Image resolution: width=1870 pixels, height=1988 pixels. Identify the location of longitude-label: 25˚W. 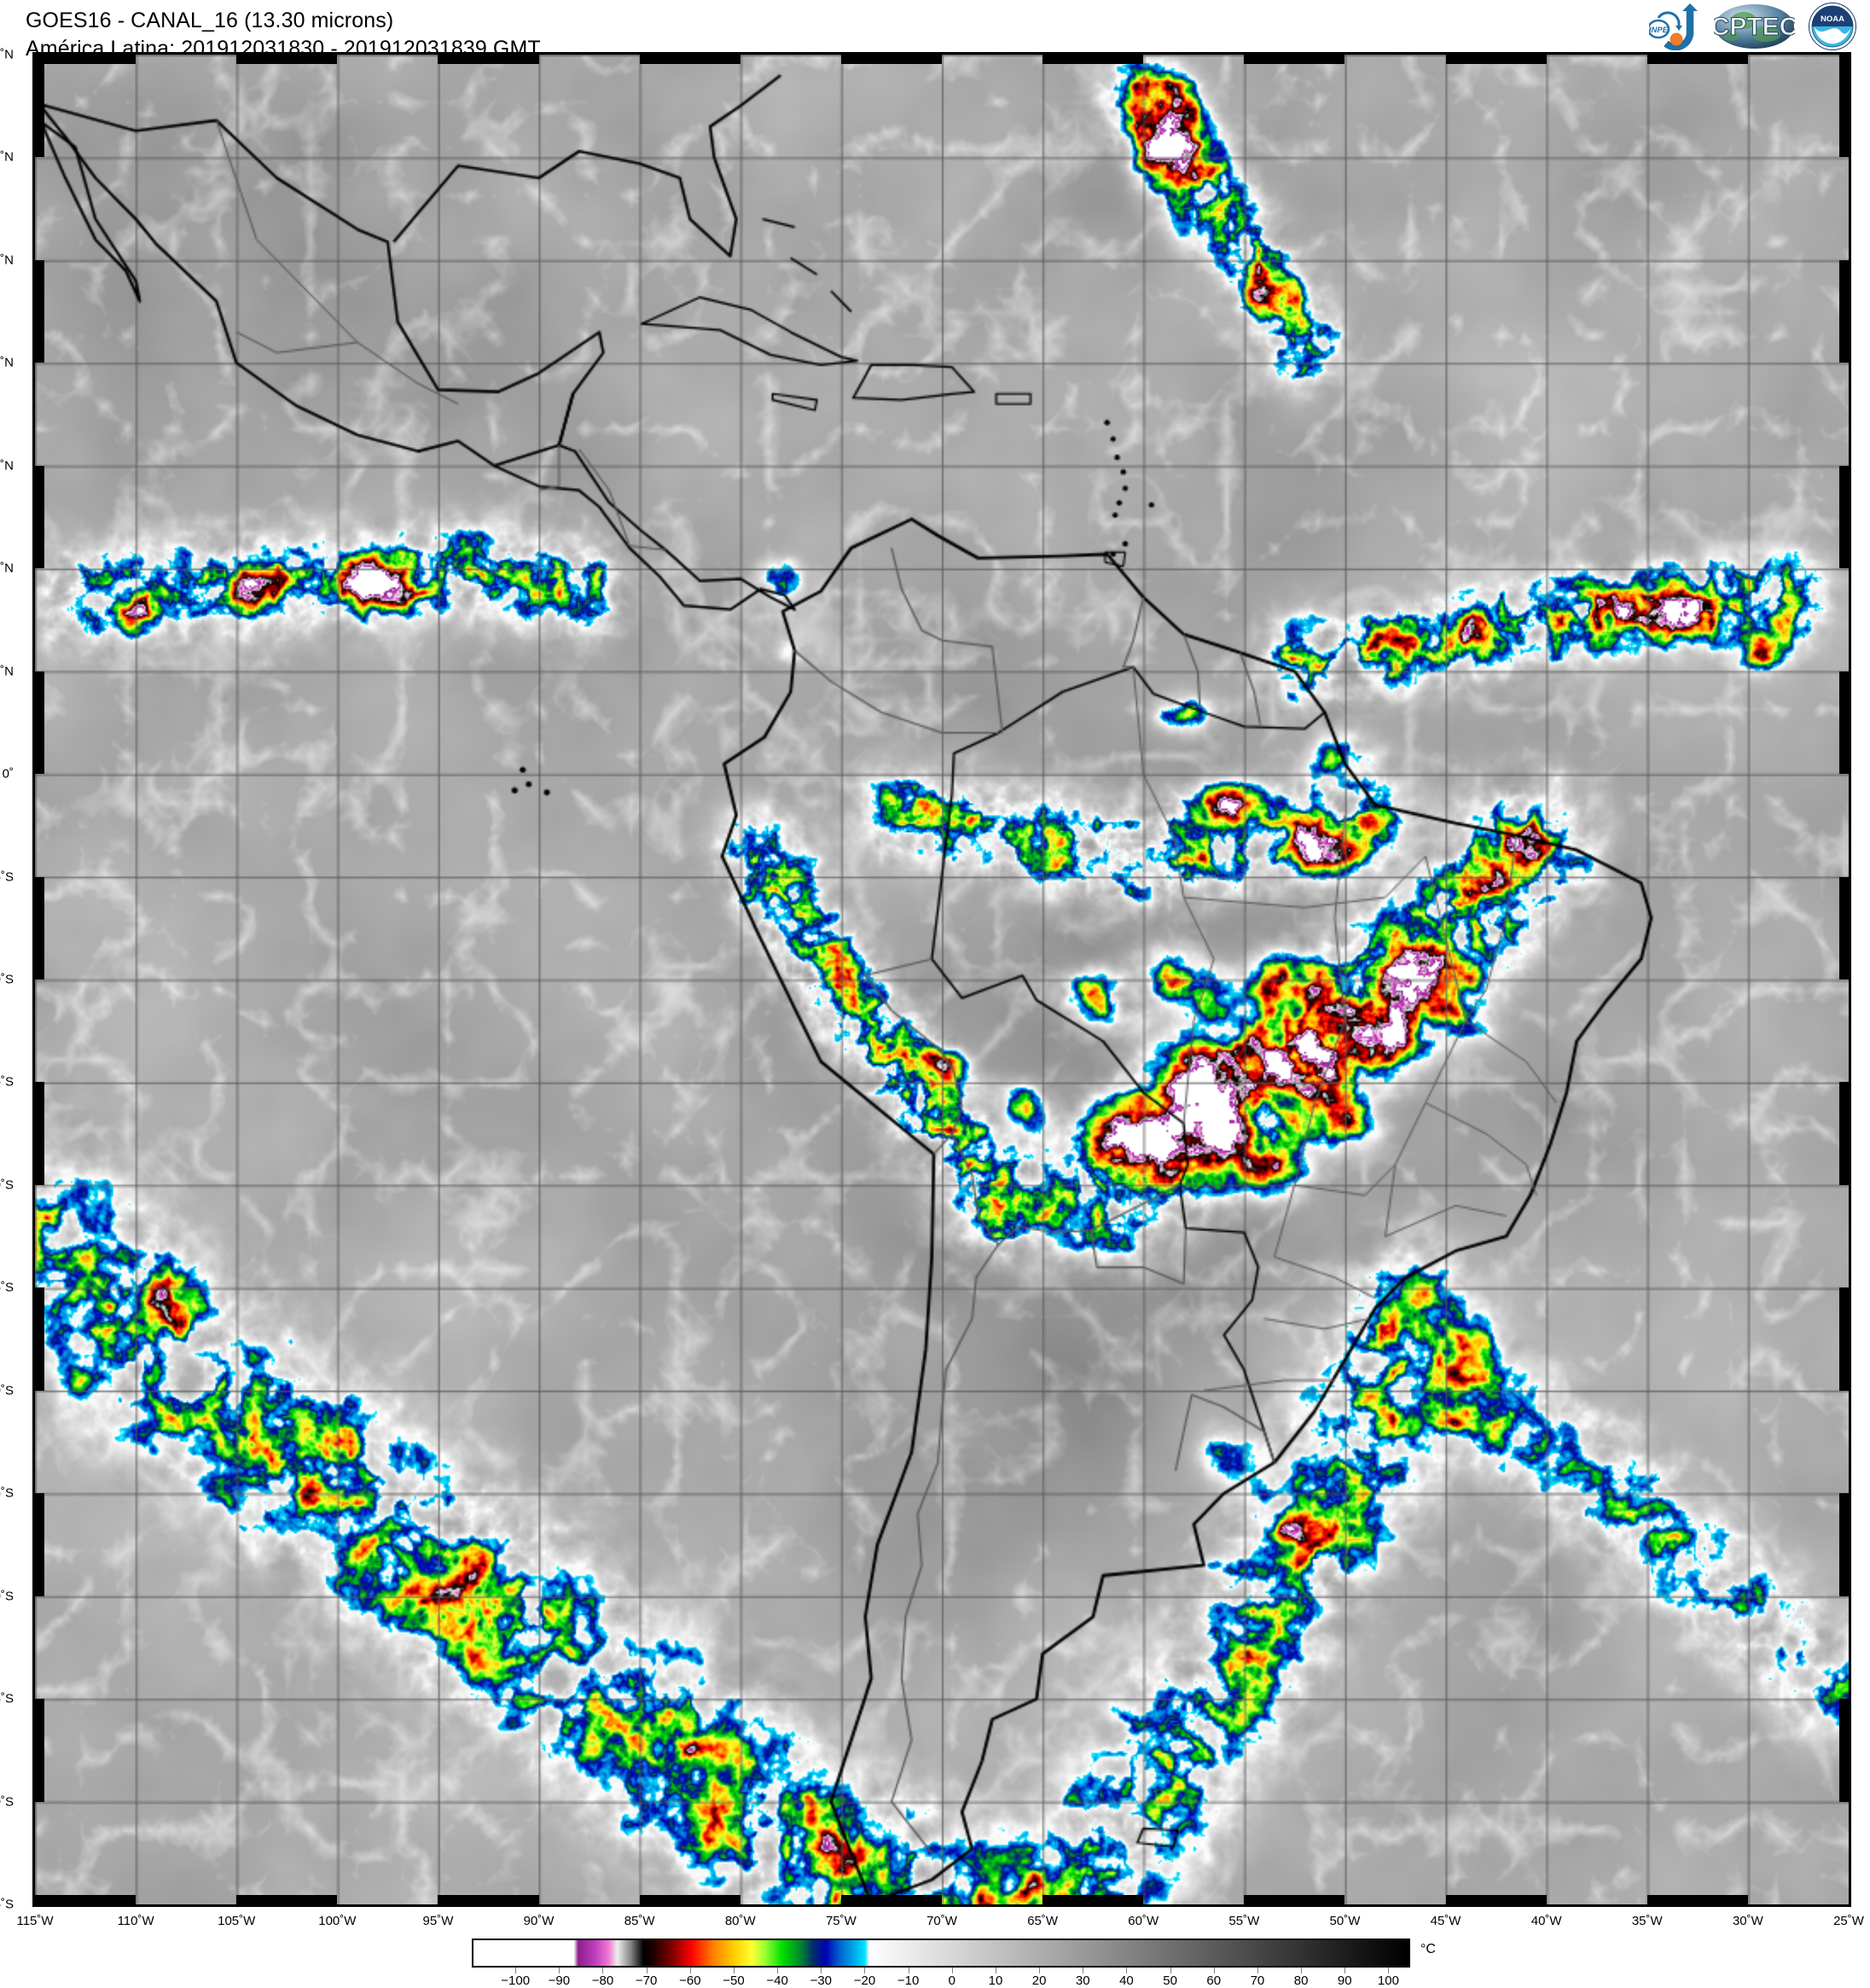
(1848, 1921).